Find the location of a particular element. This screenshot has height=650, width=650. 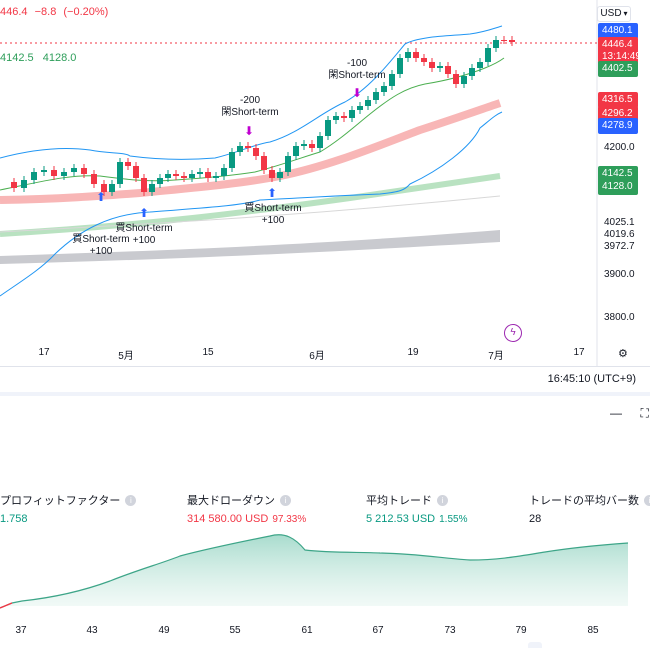

currency-label: USD is located at coordinates (611, 13).